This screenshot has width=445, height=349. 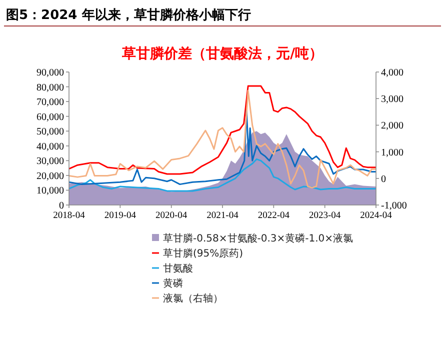 What do you see at coordinates (50, 117) in the screenshot?
I see `y-tick-label: 60,000` at bounding box center [50, 117].